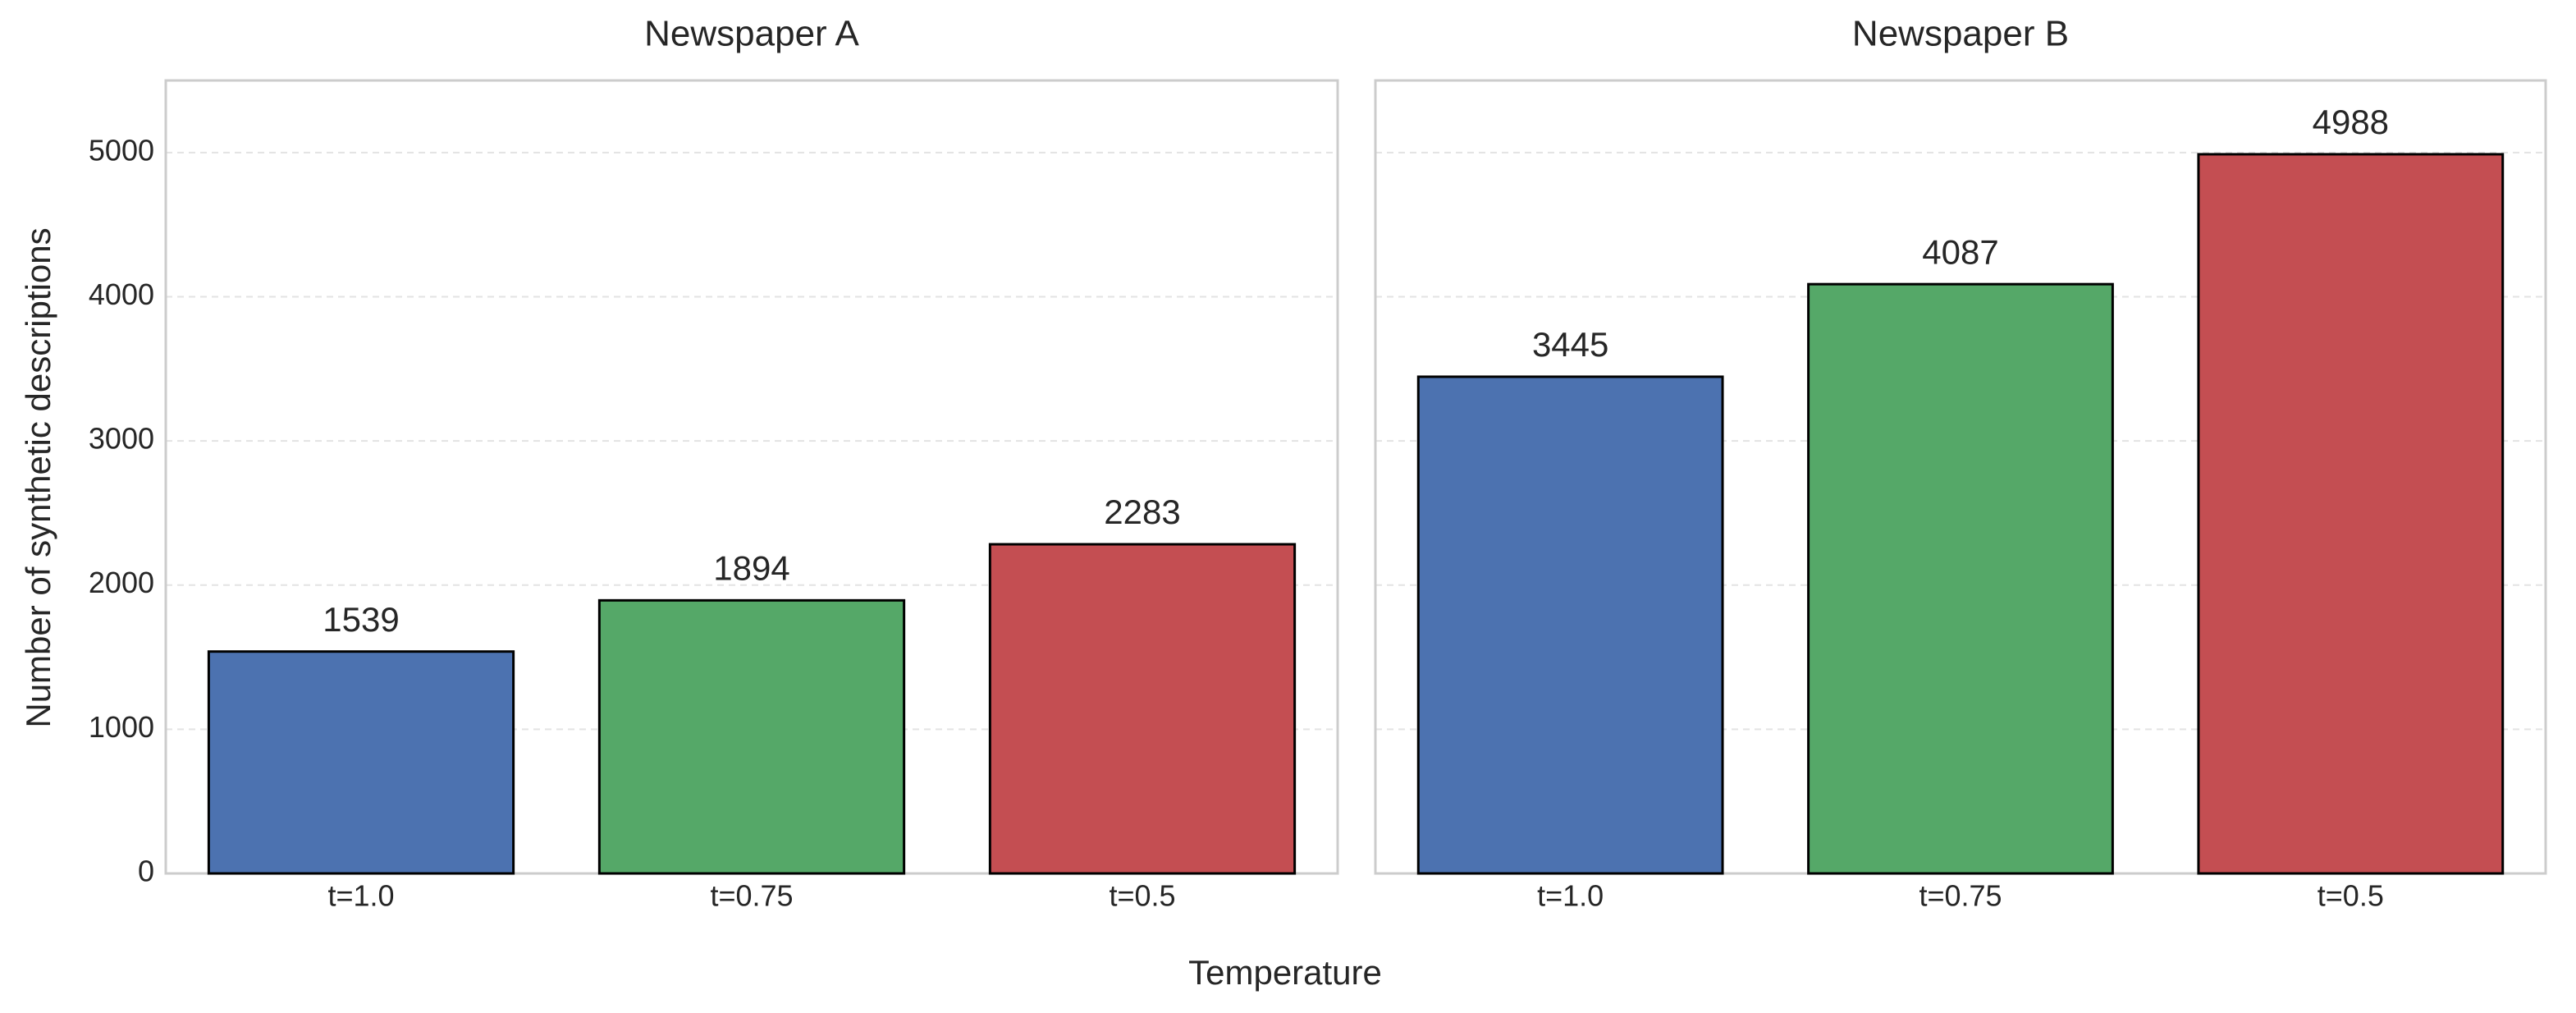 Image resolution: width=2576 pixels, height=1013 pixels. I want to click on y-tick-label: 1000, so click(121, 727).